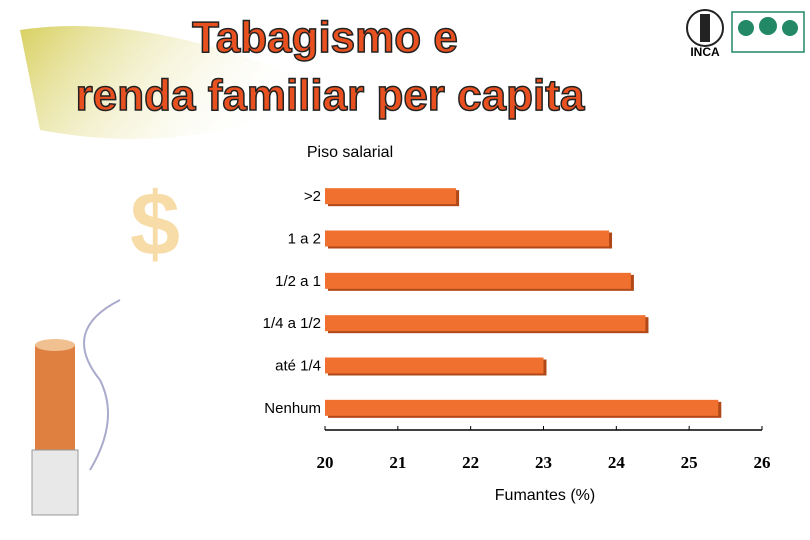 The image size is (810, 540). What do you see at coordinates (325, 37) in the screenshot?
I see `title-line: Tabagismo e` at bounding box center [325, 37].